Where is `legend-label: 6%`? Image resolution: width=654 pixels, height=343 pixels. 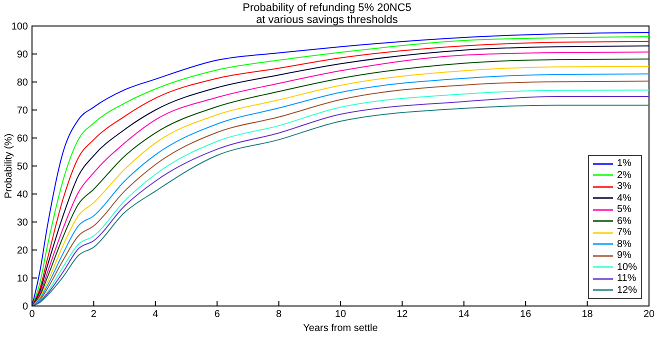
legend-label: 6% is located at coordinates (624, 221).